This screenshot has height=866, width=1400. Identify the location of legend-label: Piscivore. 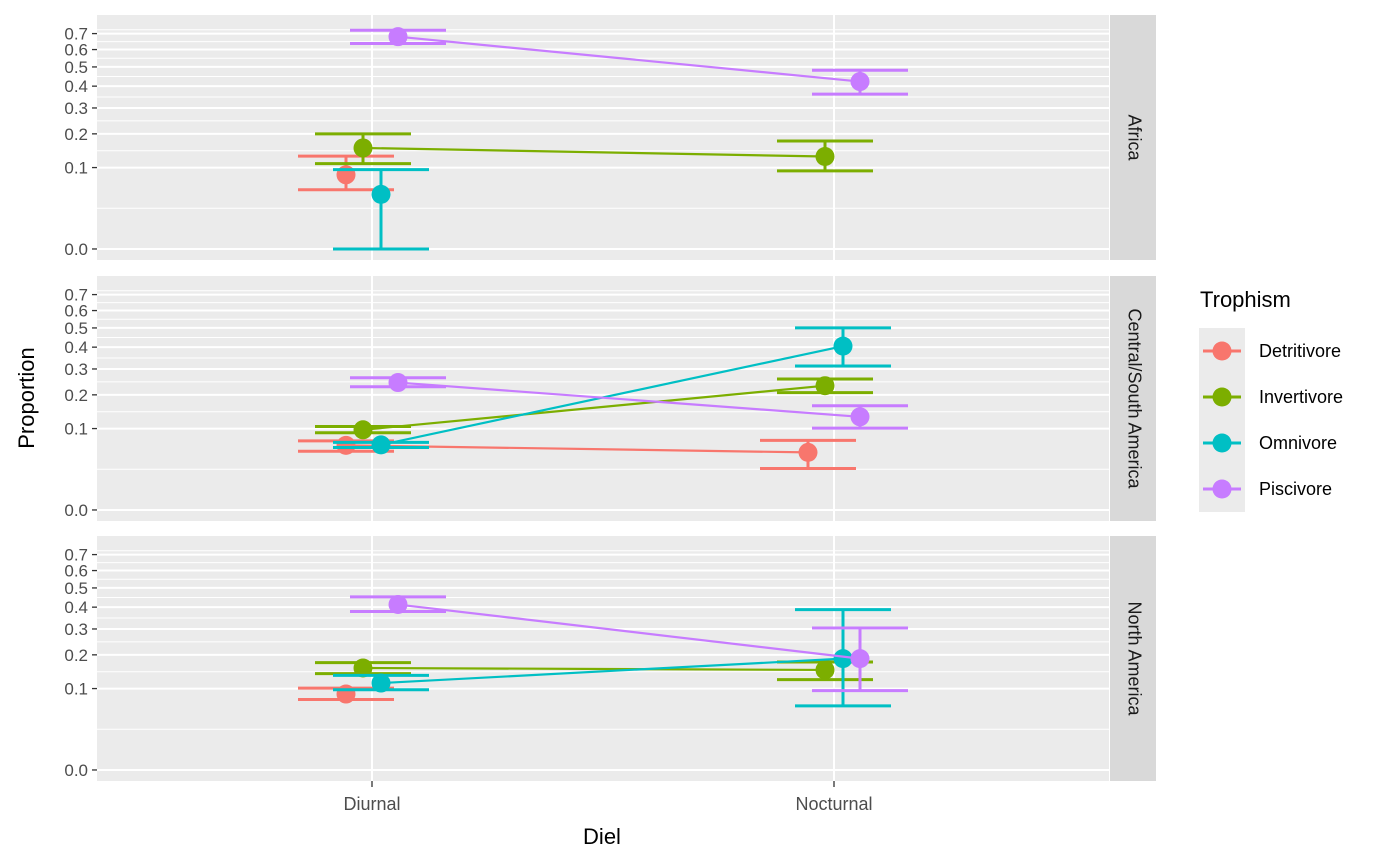
(1295, 489).